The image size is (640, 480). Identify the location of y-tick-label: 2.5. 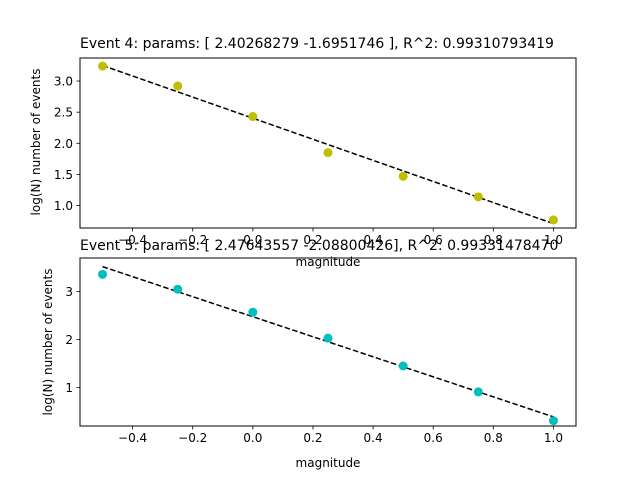
(63, 113).